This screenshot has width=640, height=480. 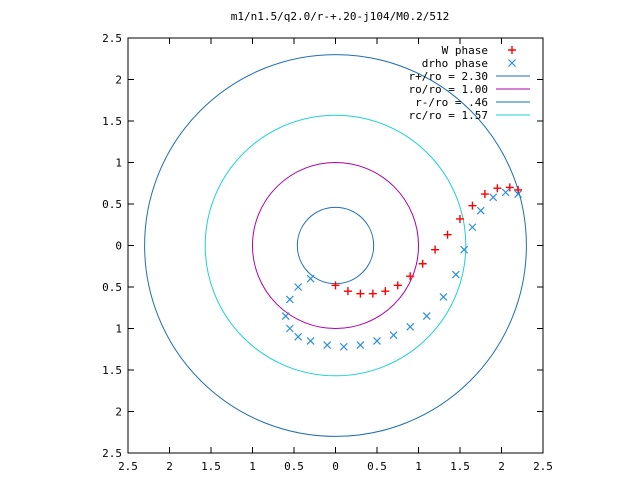 What do you see at coordinates (448, 89) in the screenshot?
I see `legend-label: ro/ro = 1.00` at bounding box center [448, 89].